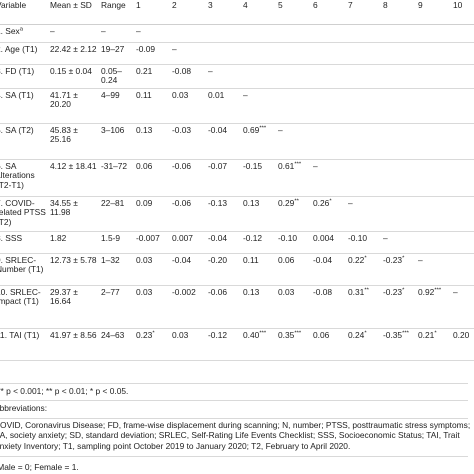 The height and width of the screenshot is (474, 474). Describe the element at coordinates (113, 203) in the screenshot. I see `range-cell: 22–81` at that location.